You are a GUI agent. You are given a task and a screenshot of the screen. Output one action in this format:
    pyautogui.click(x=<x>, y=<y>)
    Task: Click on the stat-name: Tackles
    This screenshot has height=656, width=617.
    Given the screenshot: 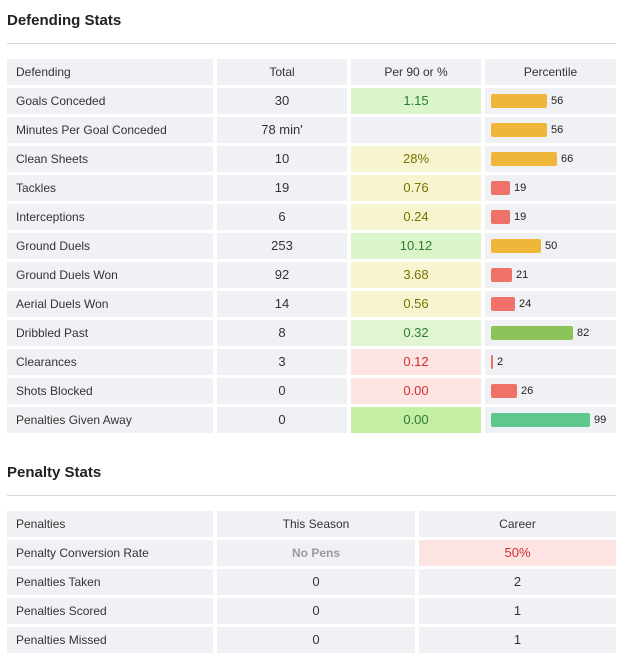 What is the action you would take?
    pyautogui.click(x=110, y=188)
    